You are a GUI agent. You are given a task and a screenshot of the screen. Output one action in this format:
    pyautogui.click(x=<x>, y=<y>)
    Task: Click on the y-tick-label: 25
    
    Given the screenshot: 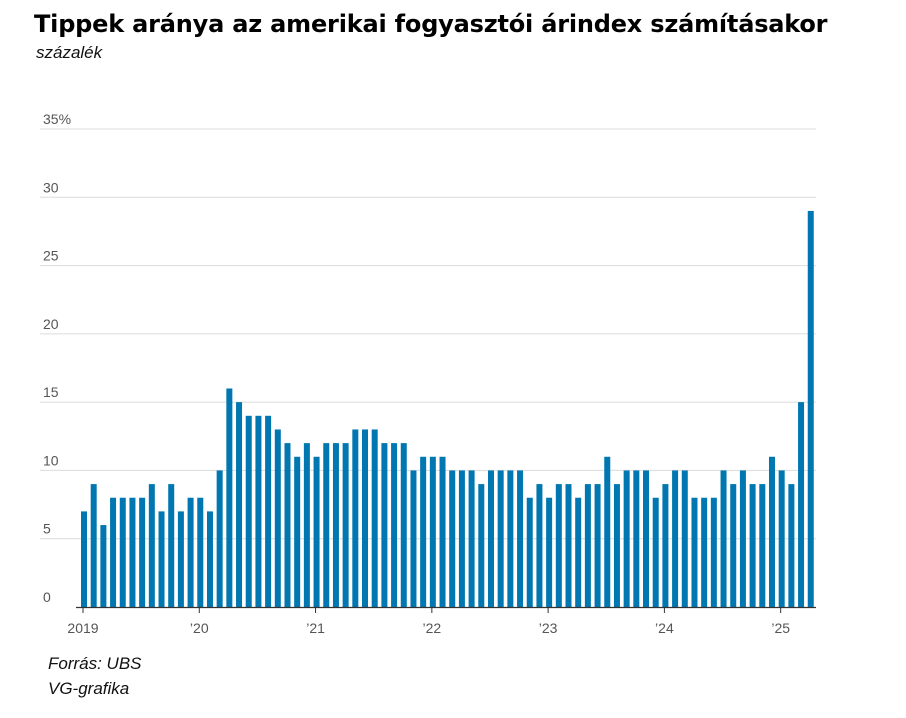 What is the action you would take?
    pyautogui.click(x=51, y=256)
    